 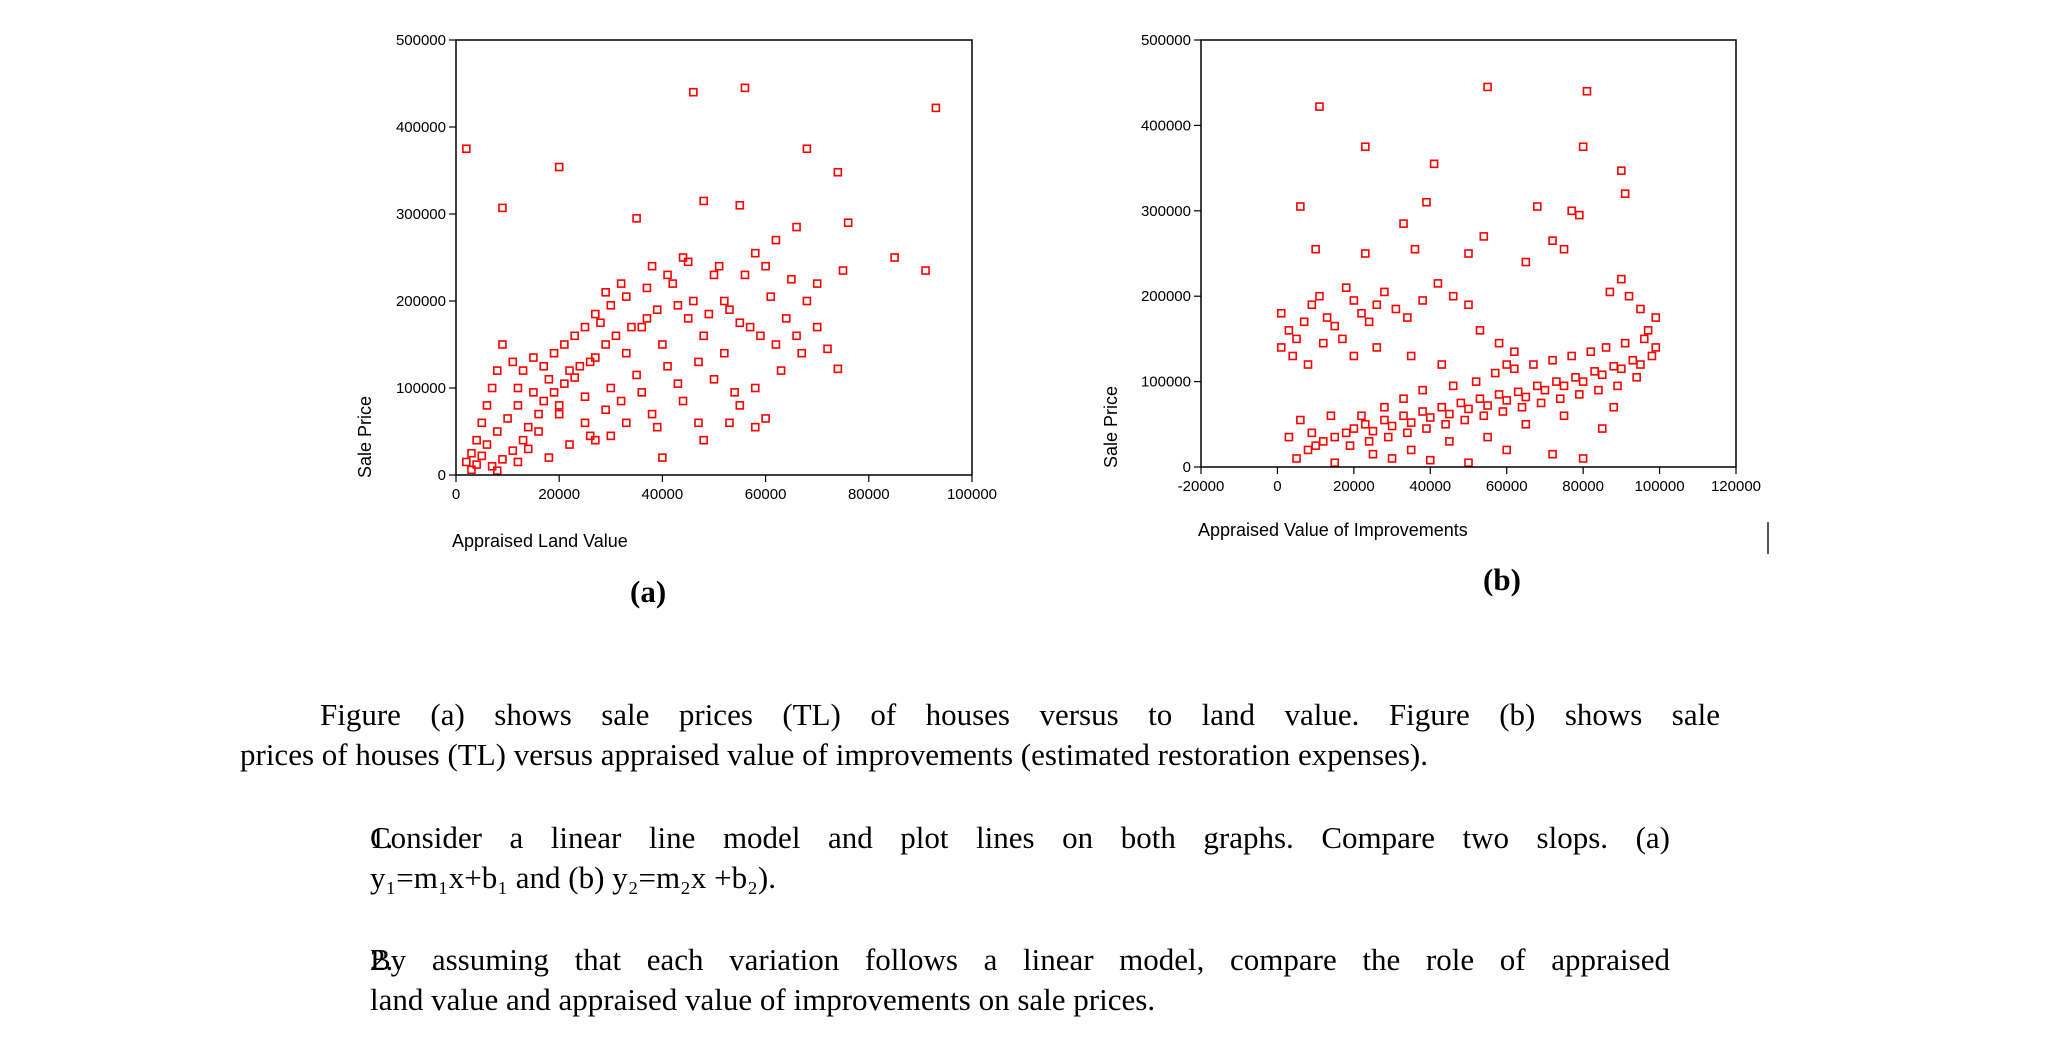 What do you see at coordinates (1354, 486) in the screenshot?
I see `chart-b-x-tick-label: 20000` at bounding box center [1354, 486].